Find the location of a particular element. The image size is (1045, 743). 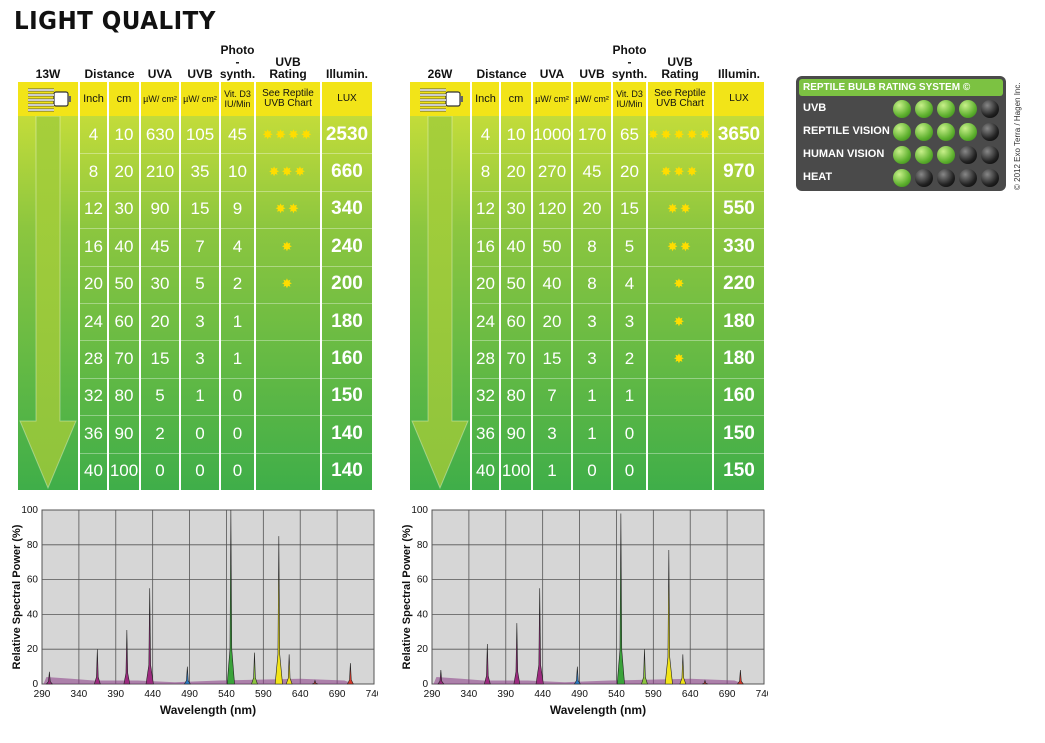

cell-cm: 70 is located at coordinates (516, 359).